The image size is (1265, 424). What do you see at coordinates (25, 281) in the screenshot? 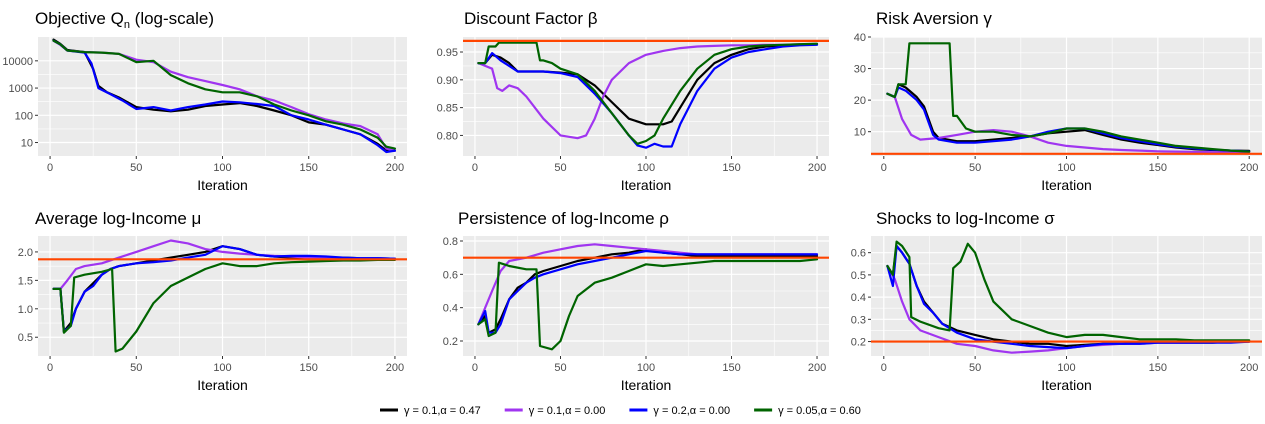
I see `y-tick-label: 1.5` at bounding box center [25, 281].